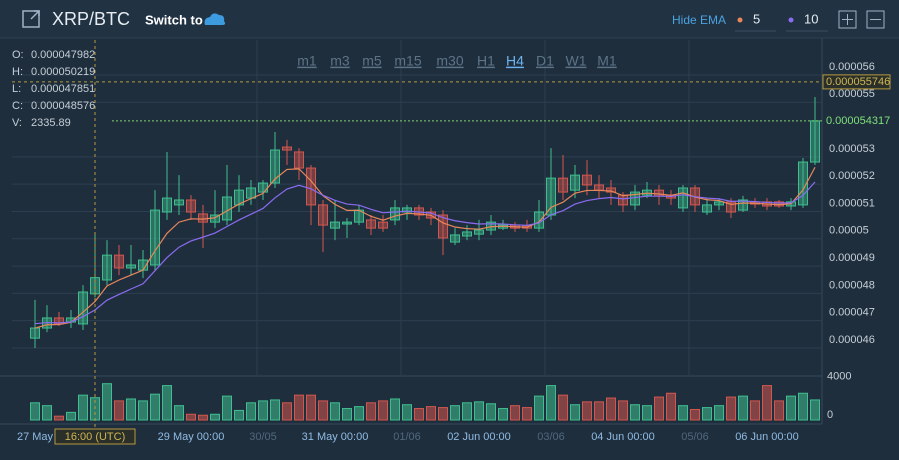  Describe the element at coordinates (479, 437) in the screenshot. I see `x-tick-label: 02 Jun 00:00` at that location.